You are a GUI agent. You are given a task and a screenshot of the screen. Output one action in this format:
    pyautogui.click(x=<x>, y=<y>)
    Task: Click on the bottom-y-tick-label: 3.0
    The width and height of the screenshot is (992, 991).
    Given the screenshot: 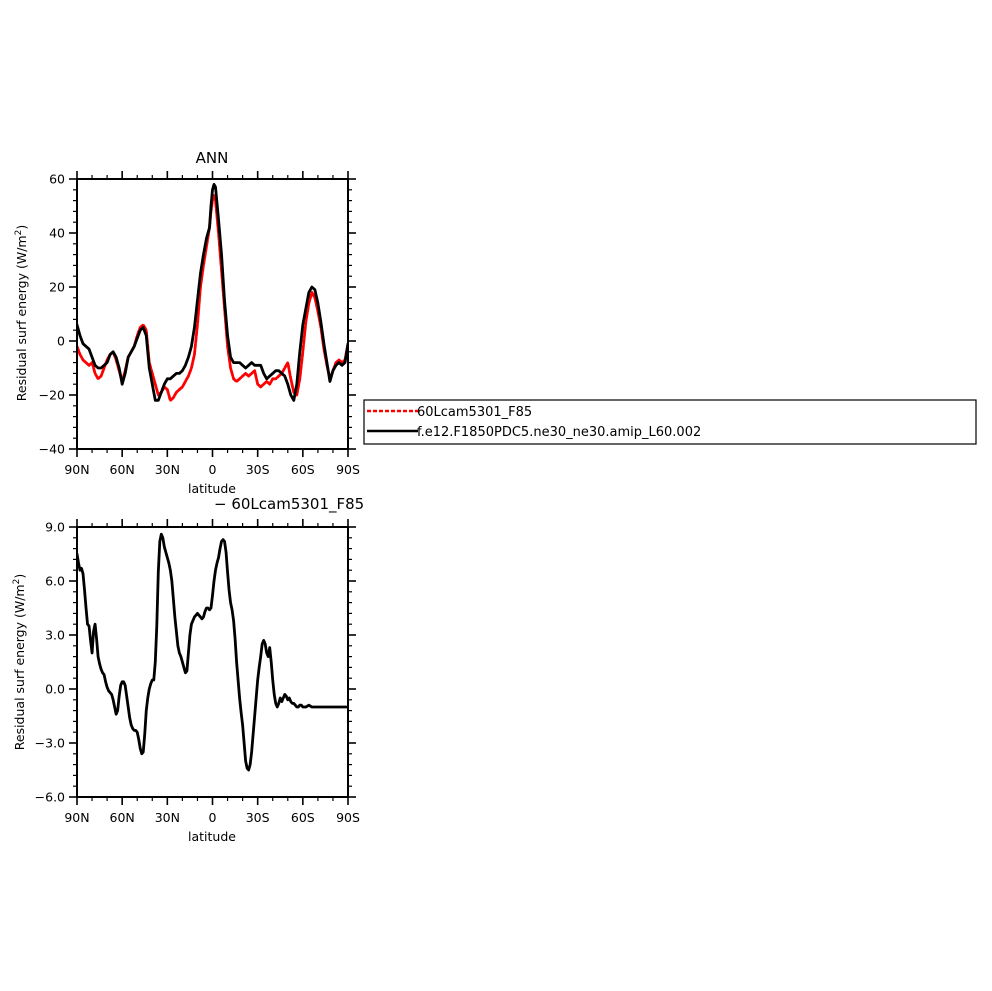 What is the action you would take?
    pyautogui.click(x=55, y=635)
    